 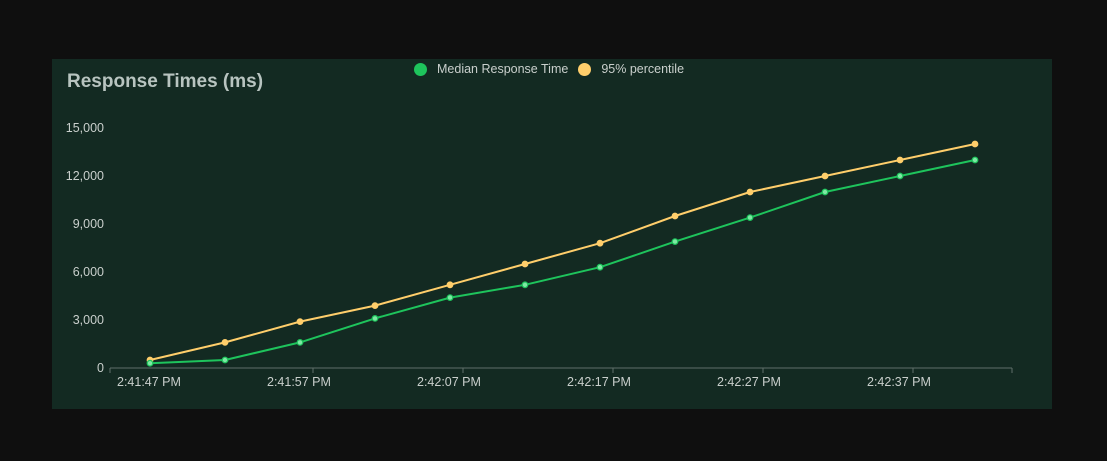 What do you see at coordinates (88, 272) in the screenshot?
I see `y-tick-label: 6,000` at bounding box center [88, 272].